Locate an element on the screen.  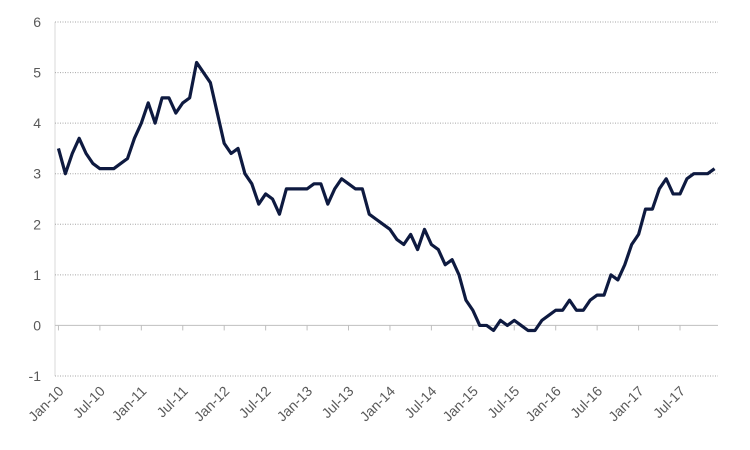
x-tick-label: Jul-17 is located at coordinates (669, 402).